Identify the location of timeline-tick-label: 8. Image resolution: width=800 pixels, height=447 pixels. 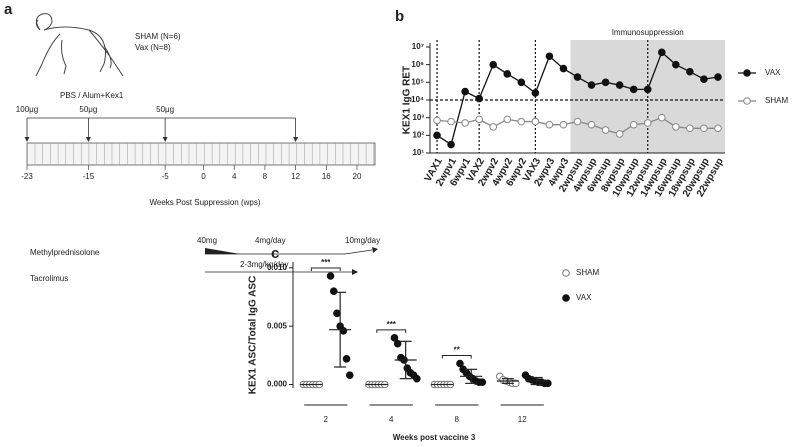
(265, 176).